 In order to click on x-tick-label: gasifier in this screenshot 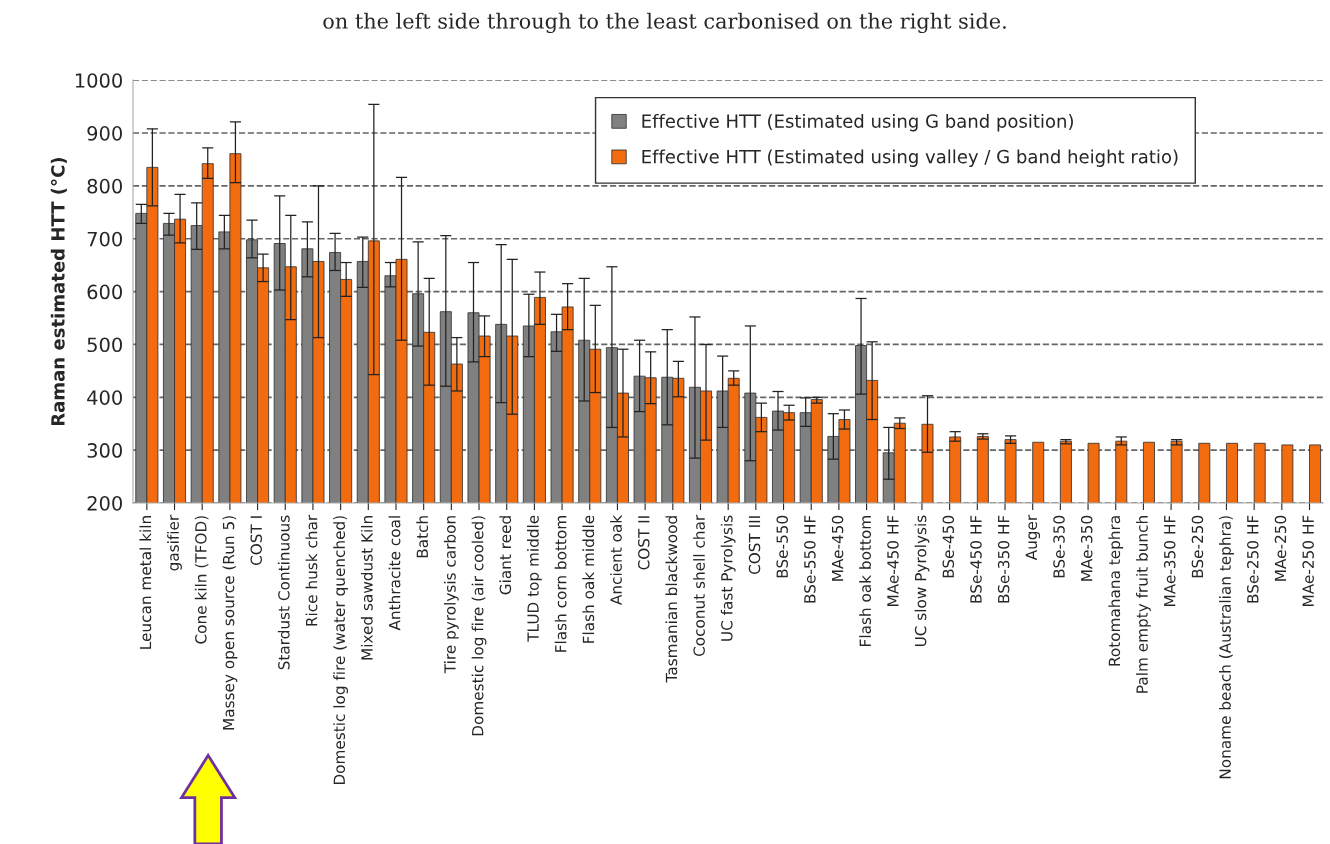, I will do `click(174, 542)`.